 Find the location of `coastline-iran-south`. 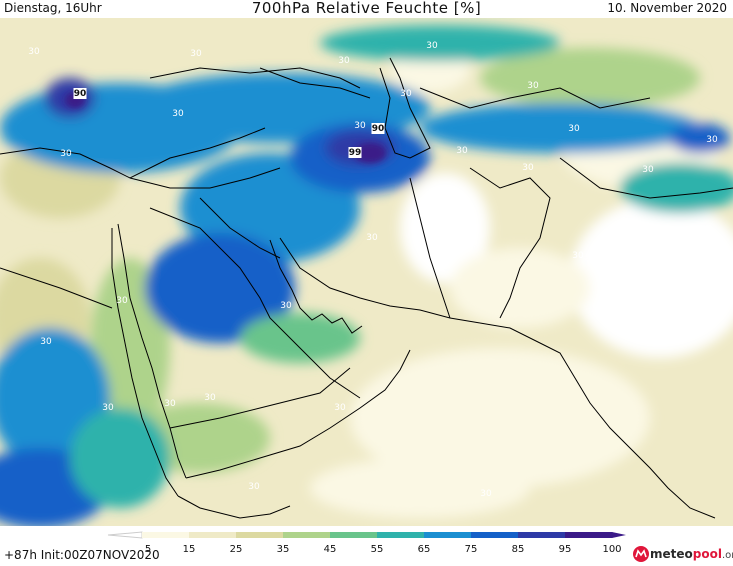

coastline-iran-south is located at coordinates (380, 280).